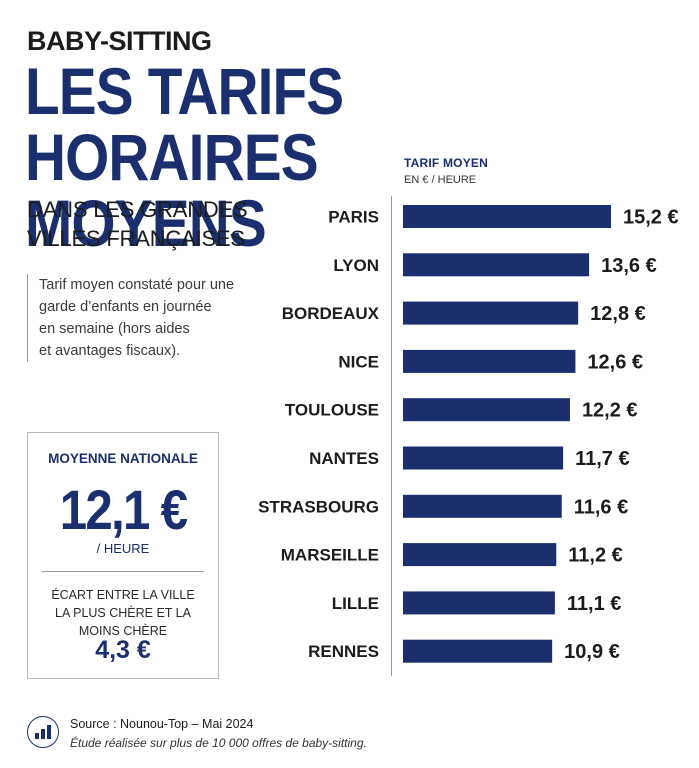 This screenshot has width=699, height=768. Describe the element at coordinates (123, 595) in the screenshot. I see `price-gap-line-1: ÉCART ENTRE LA VILLE` at that location.